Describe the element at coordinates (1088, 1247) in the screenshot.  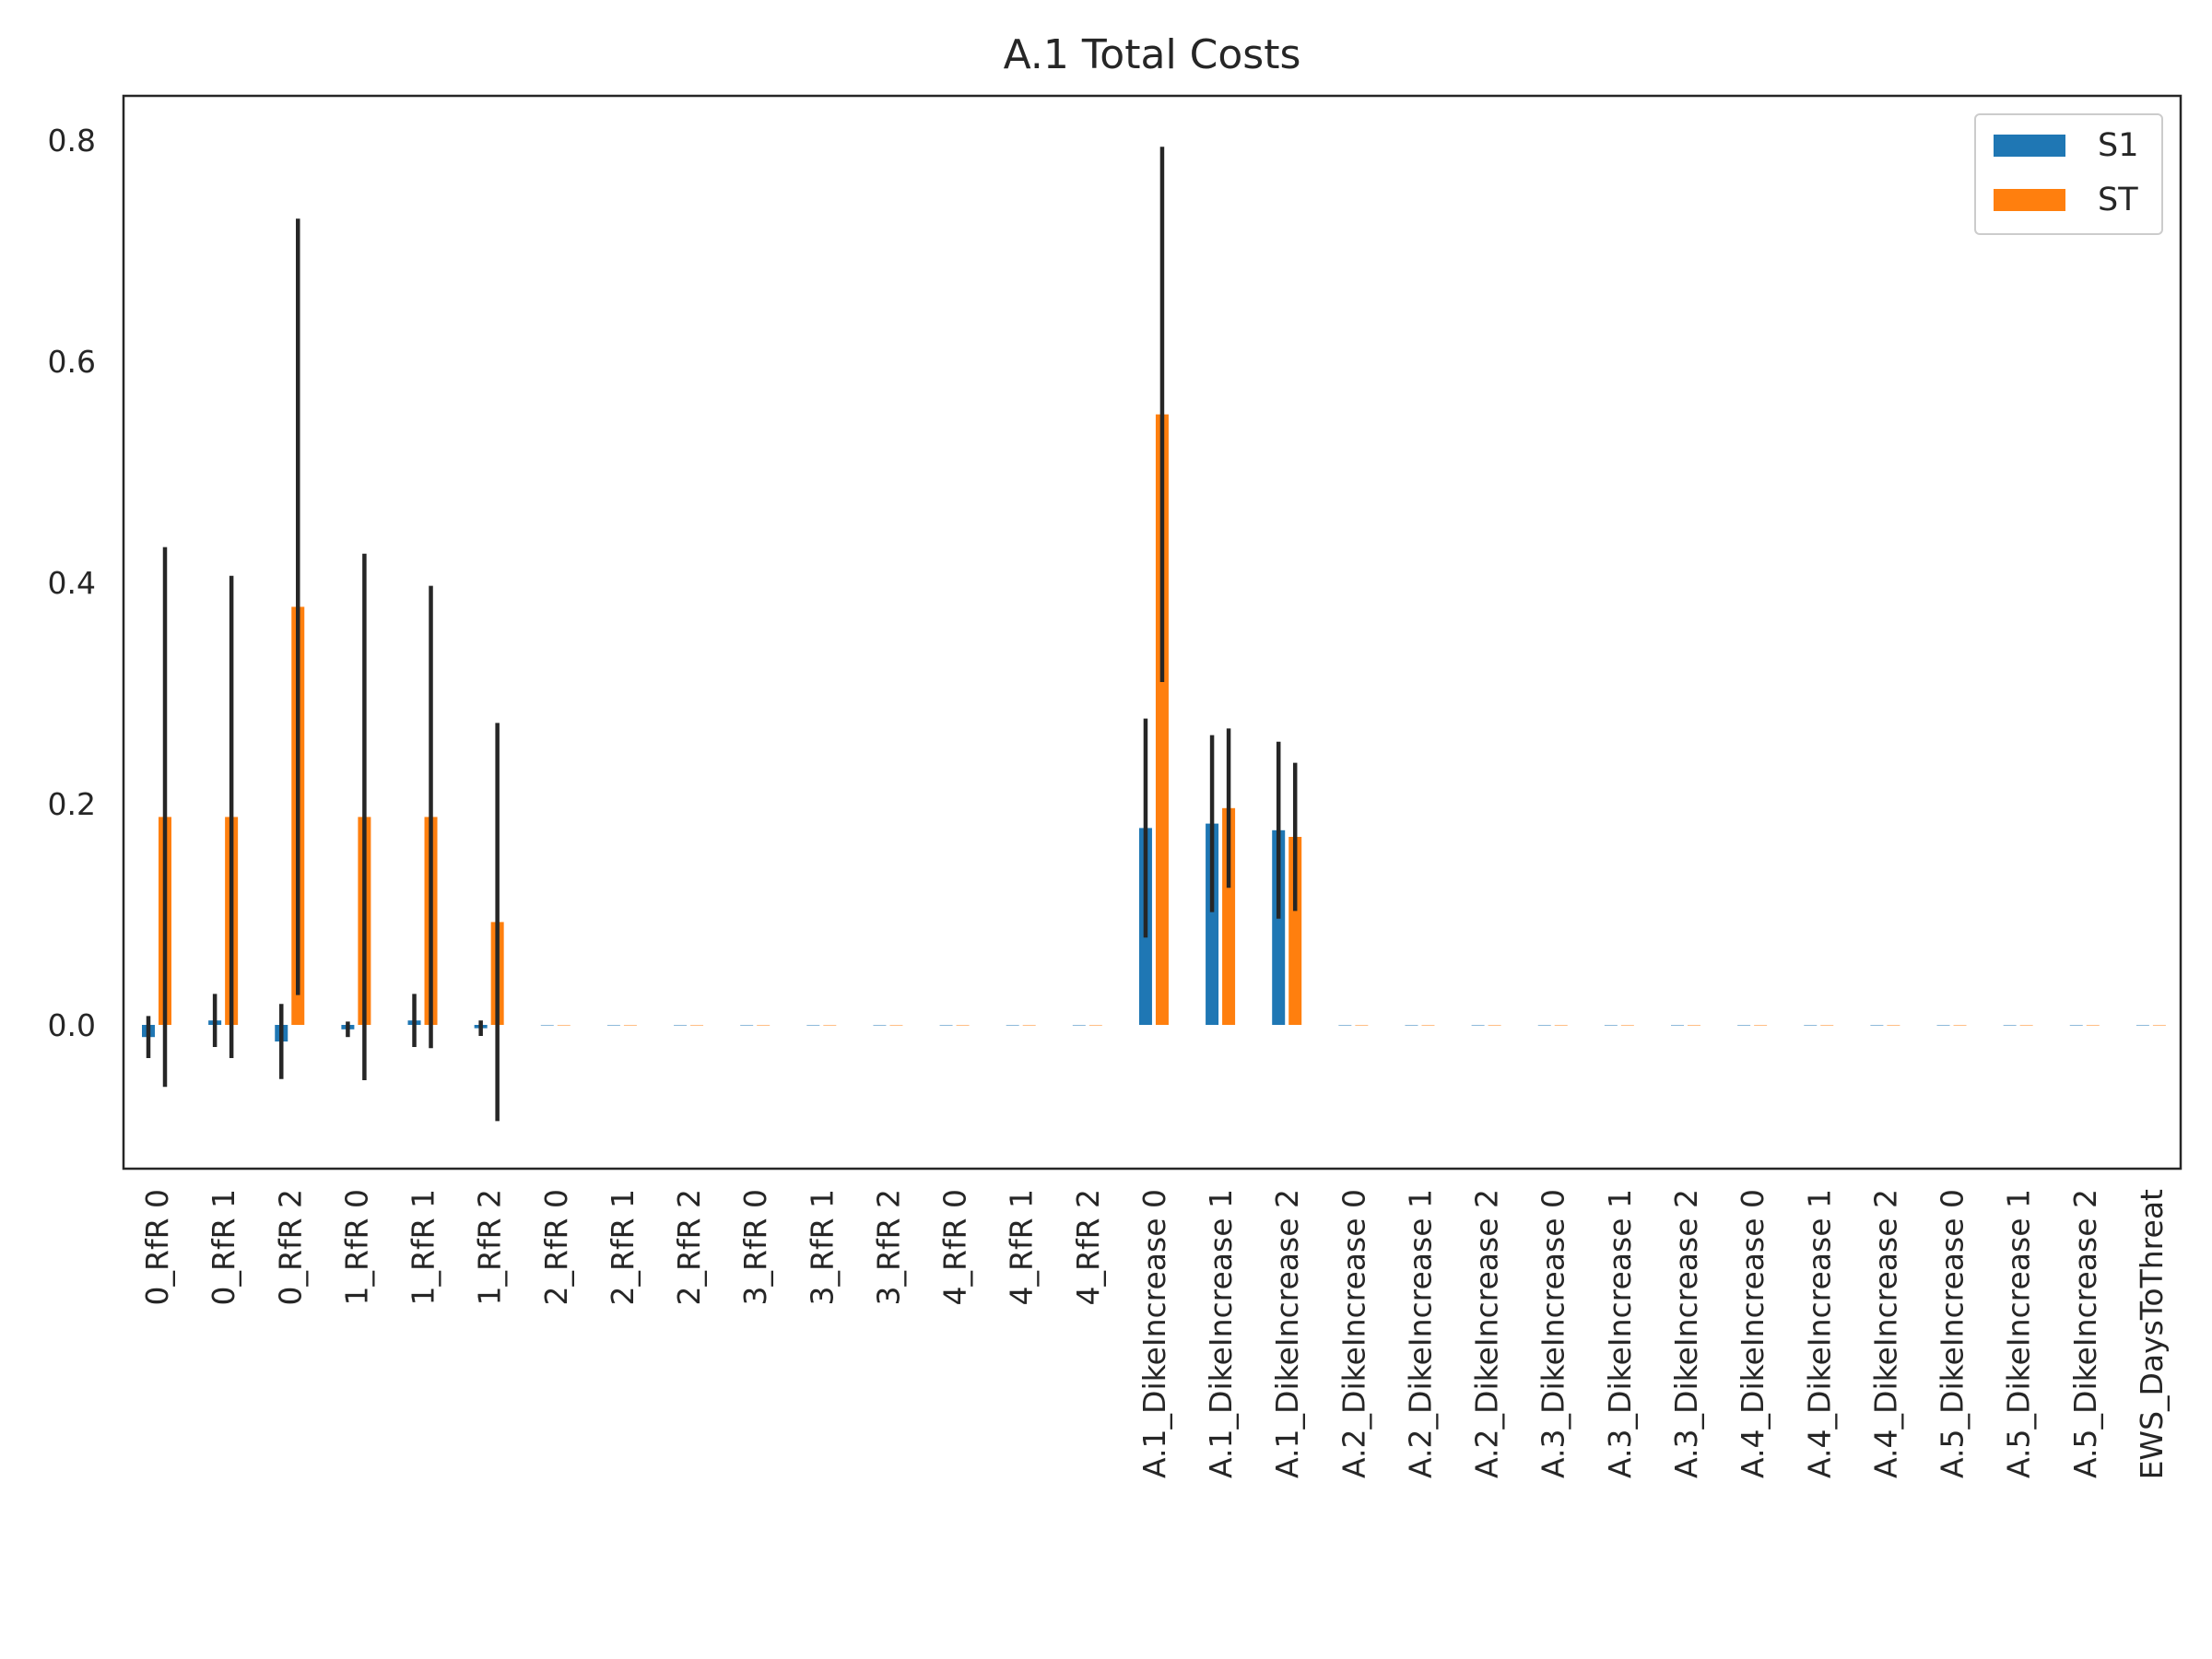
I see `x-tick-label: 4_RfR 2` at that location.